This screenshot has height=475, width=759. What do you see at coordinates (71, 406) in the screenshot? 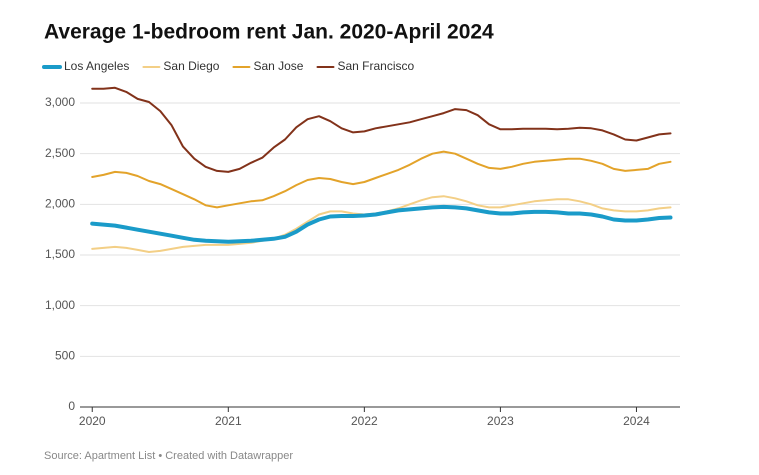
I see `y-tick-label: 0` at bounding box center [71, 406].